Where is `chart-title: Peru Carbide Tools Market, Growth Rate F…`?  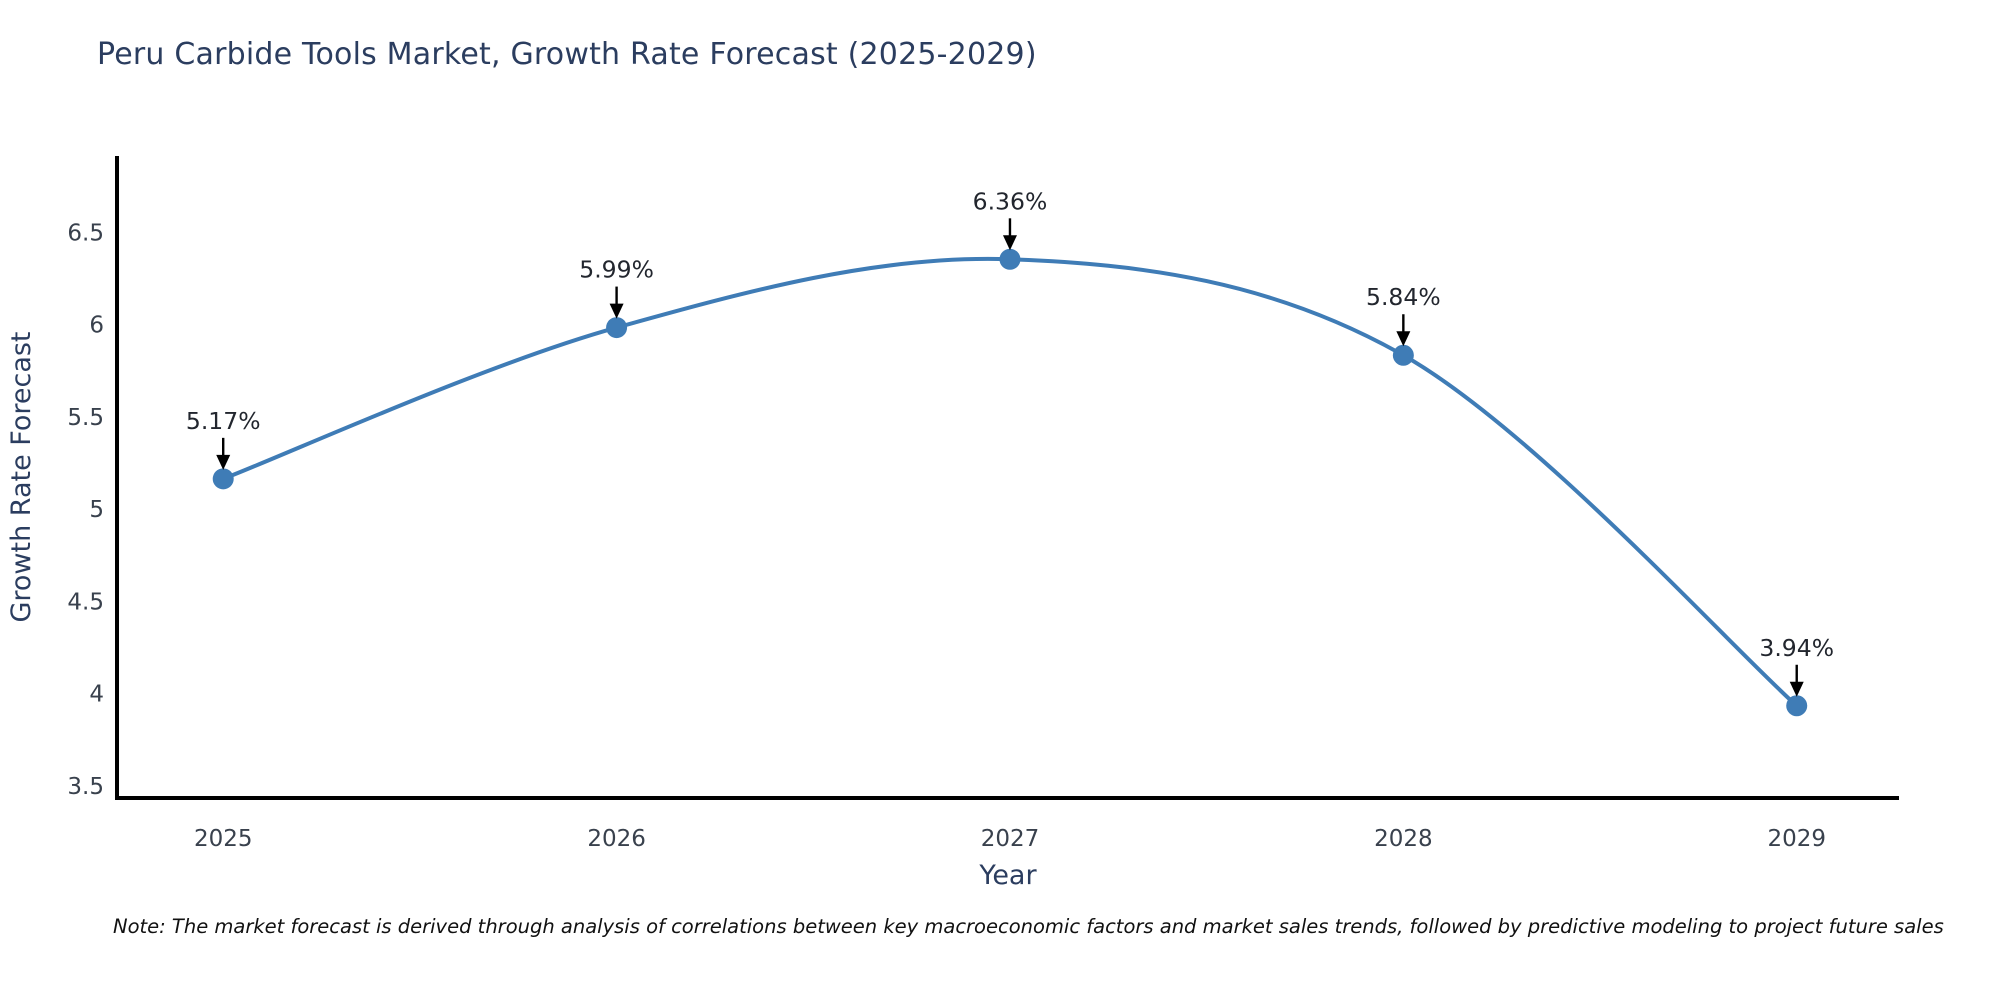
chart-title: Peru Carbide Tools Market, Growth Rate F… is located at coordinates (567, 54).